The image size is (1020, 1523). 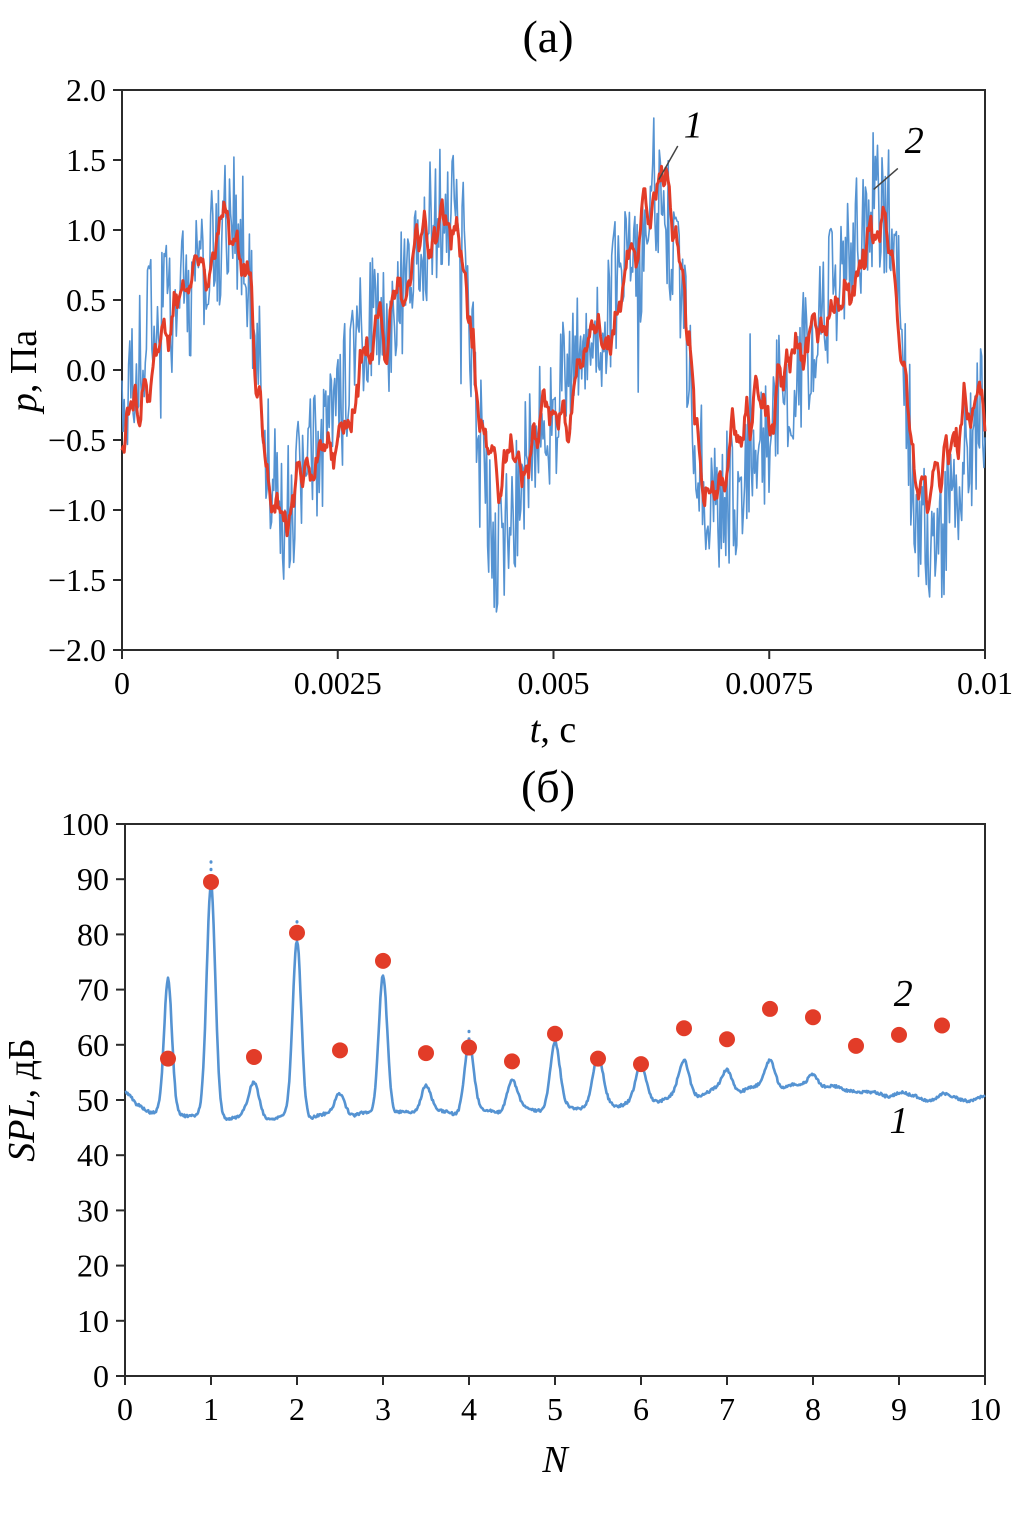 What do you see at coordinates (553, 730) in the screenshot?
I see `panel-a-xlabel: t, с` at bounding box center [553, 730].